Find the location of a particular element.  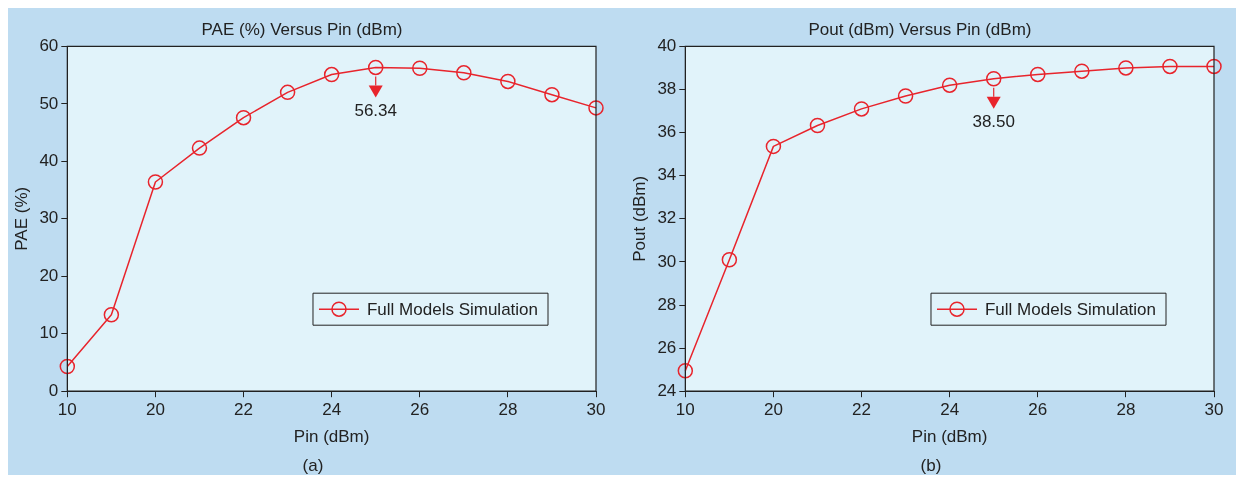

y-tick-label: 50 is located at coordinates (49, 103).